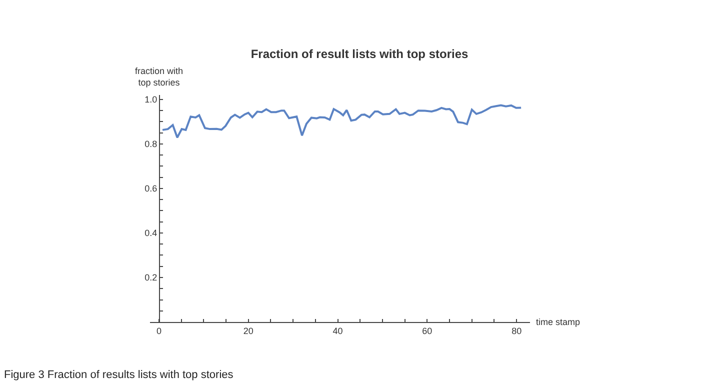 The height and width of the screenshot is (384, 719). I want to click on y-tick-label: 0.4, so click(151, 233).